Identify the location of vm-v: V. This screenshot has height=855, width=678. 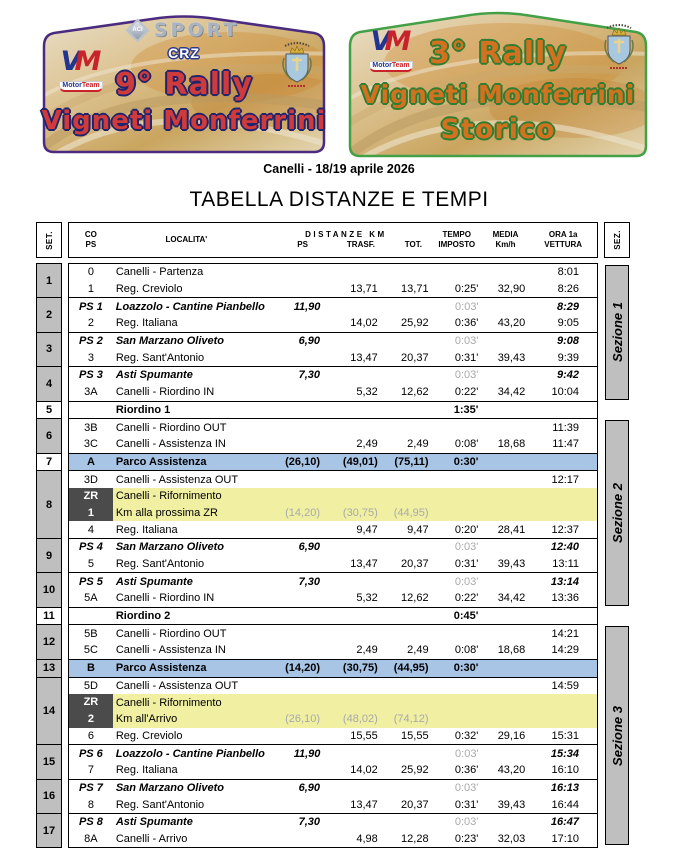
(381, 41).